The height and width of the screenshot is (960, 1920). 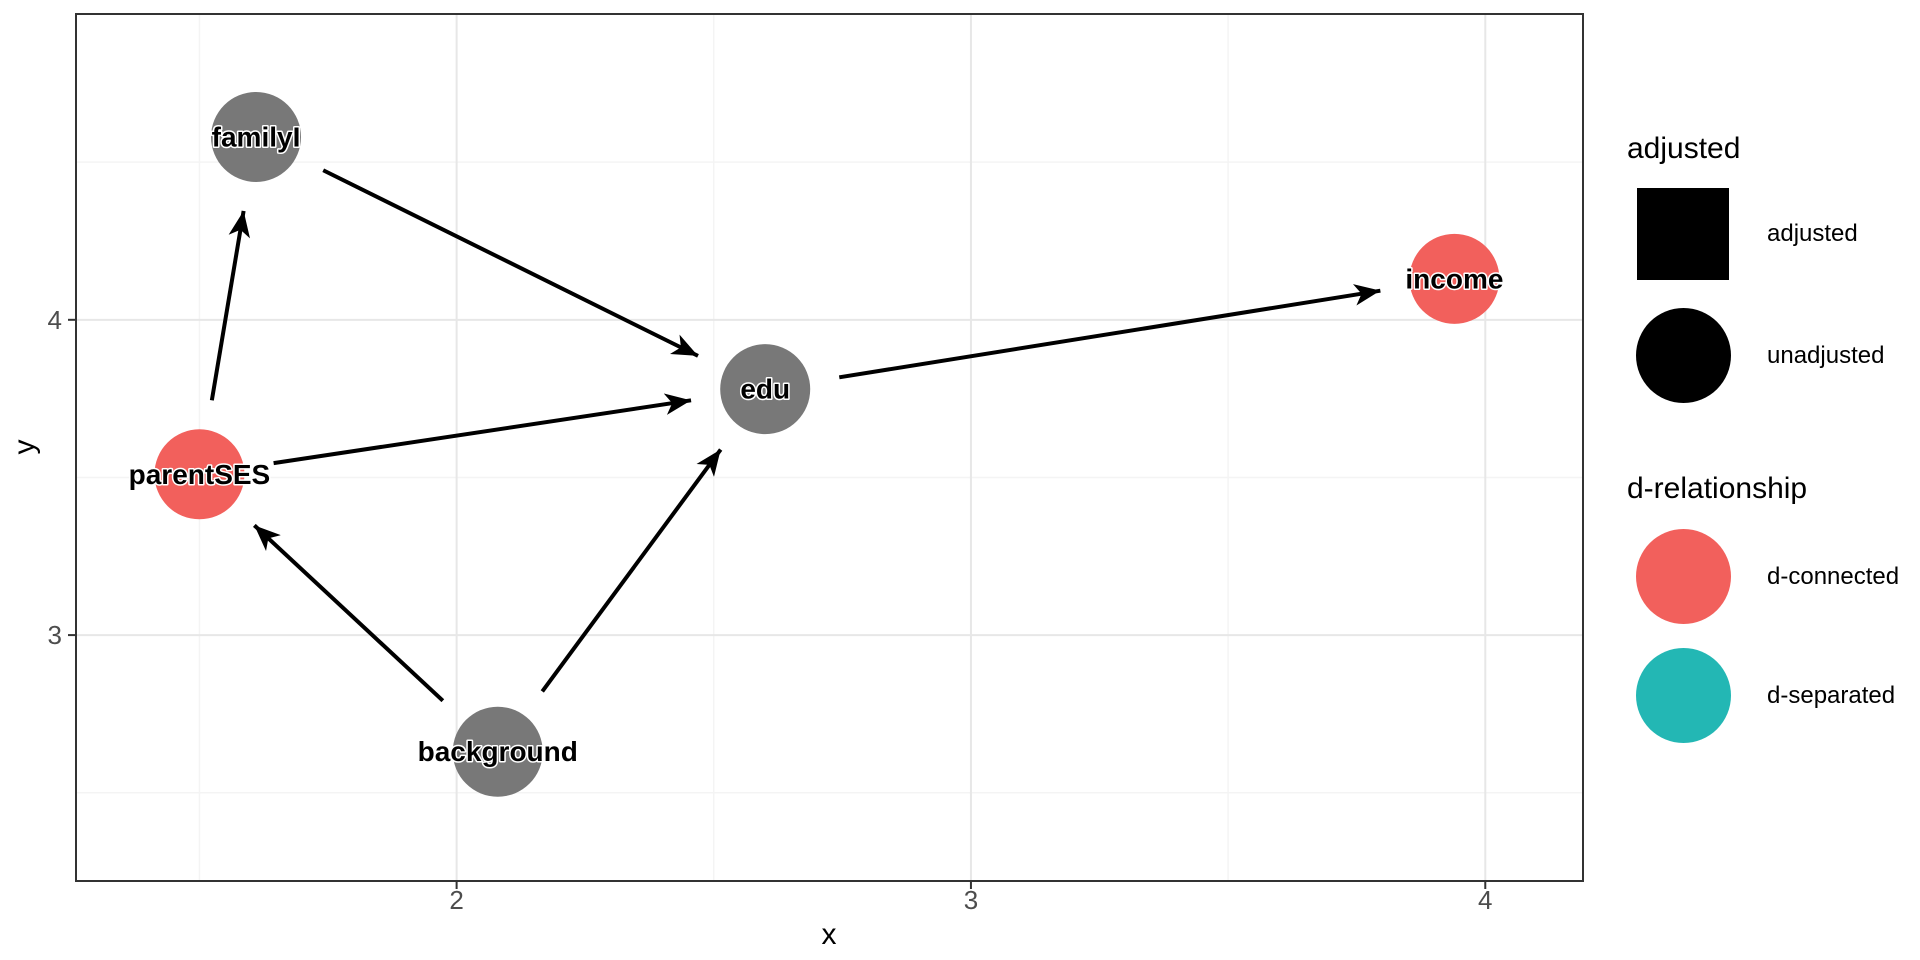 I want to click on dag-node-familyI, so click(x=256, y=136).